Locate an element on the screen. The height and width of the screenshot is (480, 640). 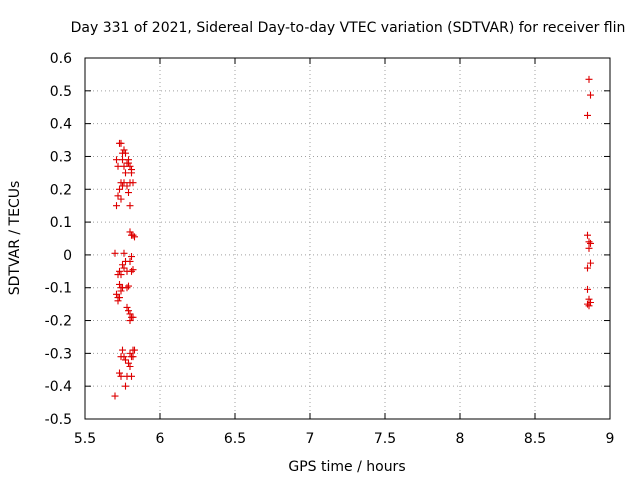
x-axis-label: GPS time / hours is located at coordinates (346, 467).